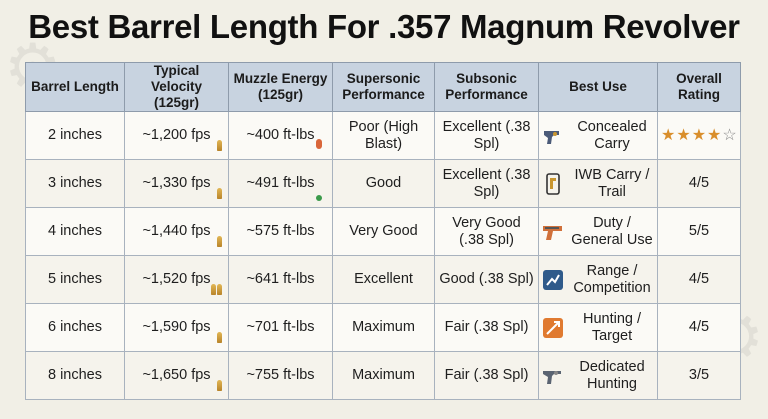 Image resolution: width=768 pixels, height=419 pixels. Describe the element at coordinates (486, 279) in the screenshot. I see `cell-subsonic: Good (.38 Spl)` at that location.